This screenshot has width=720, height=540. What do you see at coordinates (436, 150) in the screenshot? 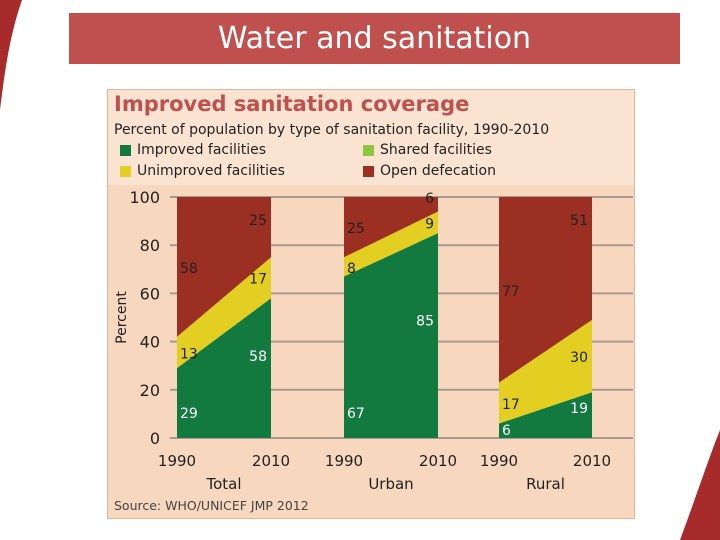
I see `legend-label: Shared facilities` at bounding box center [436, 150].